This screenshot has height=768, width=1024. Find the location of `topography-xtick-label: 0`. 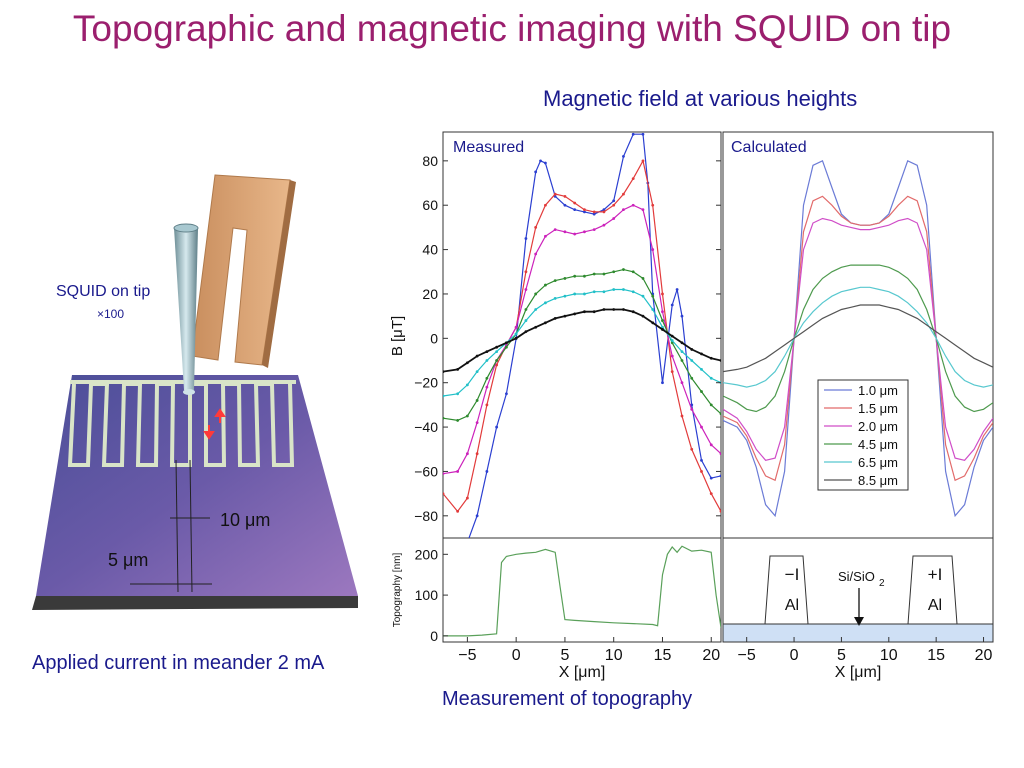

topography-xtick-label: 0 is located at coordinates (516, 655).